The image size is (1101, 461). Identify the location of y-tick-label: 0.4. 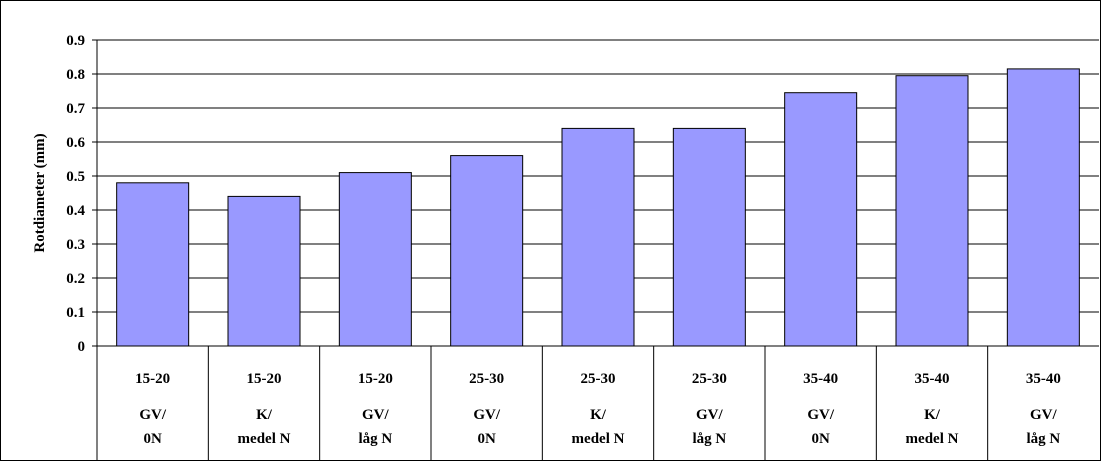
(75, 211).